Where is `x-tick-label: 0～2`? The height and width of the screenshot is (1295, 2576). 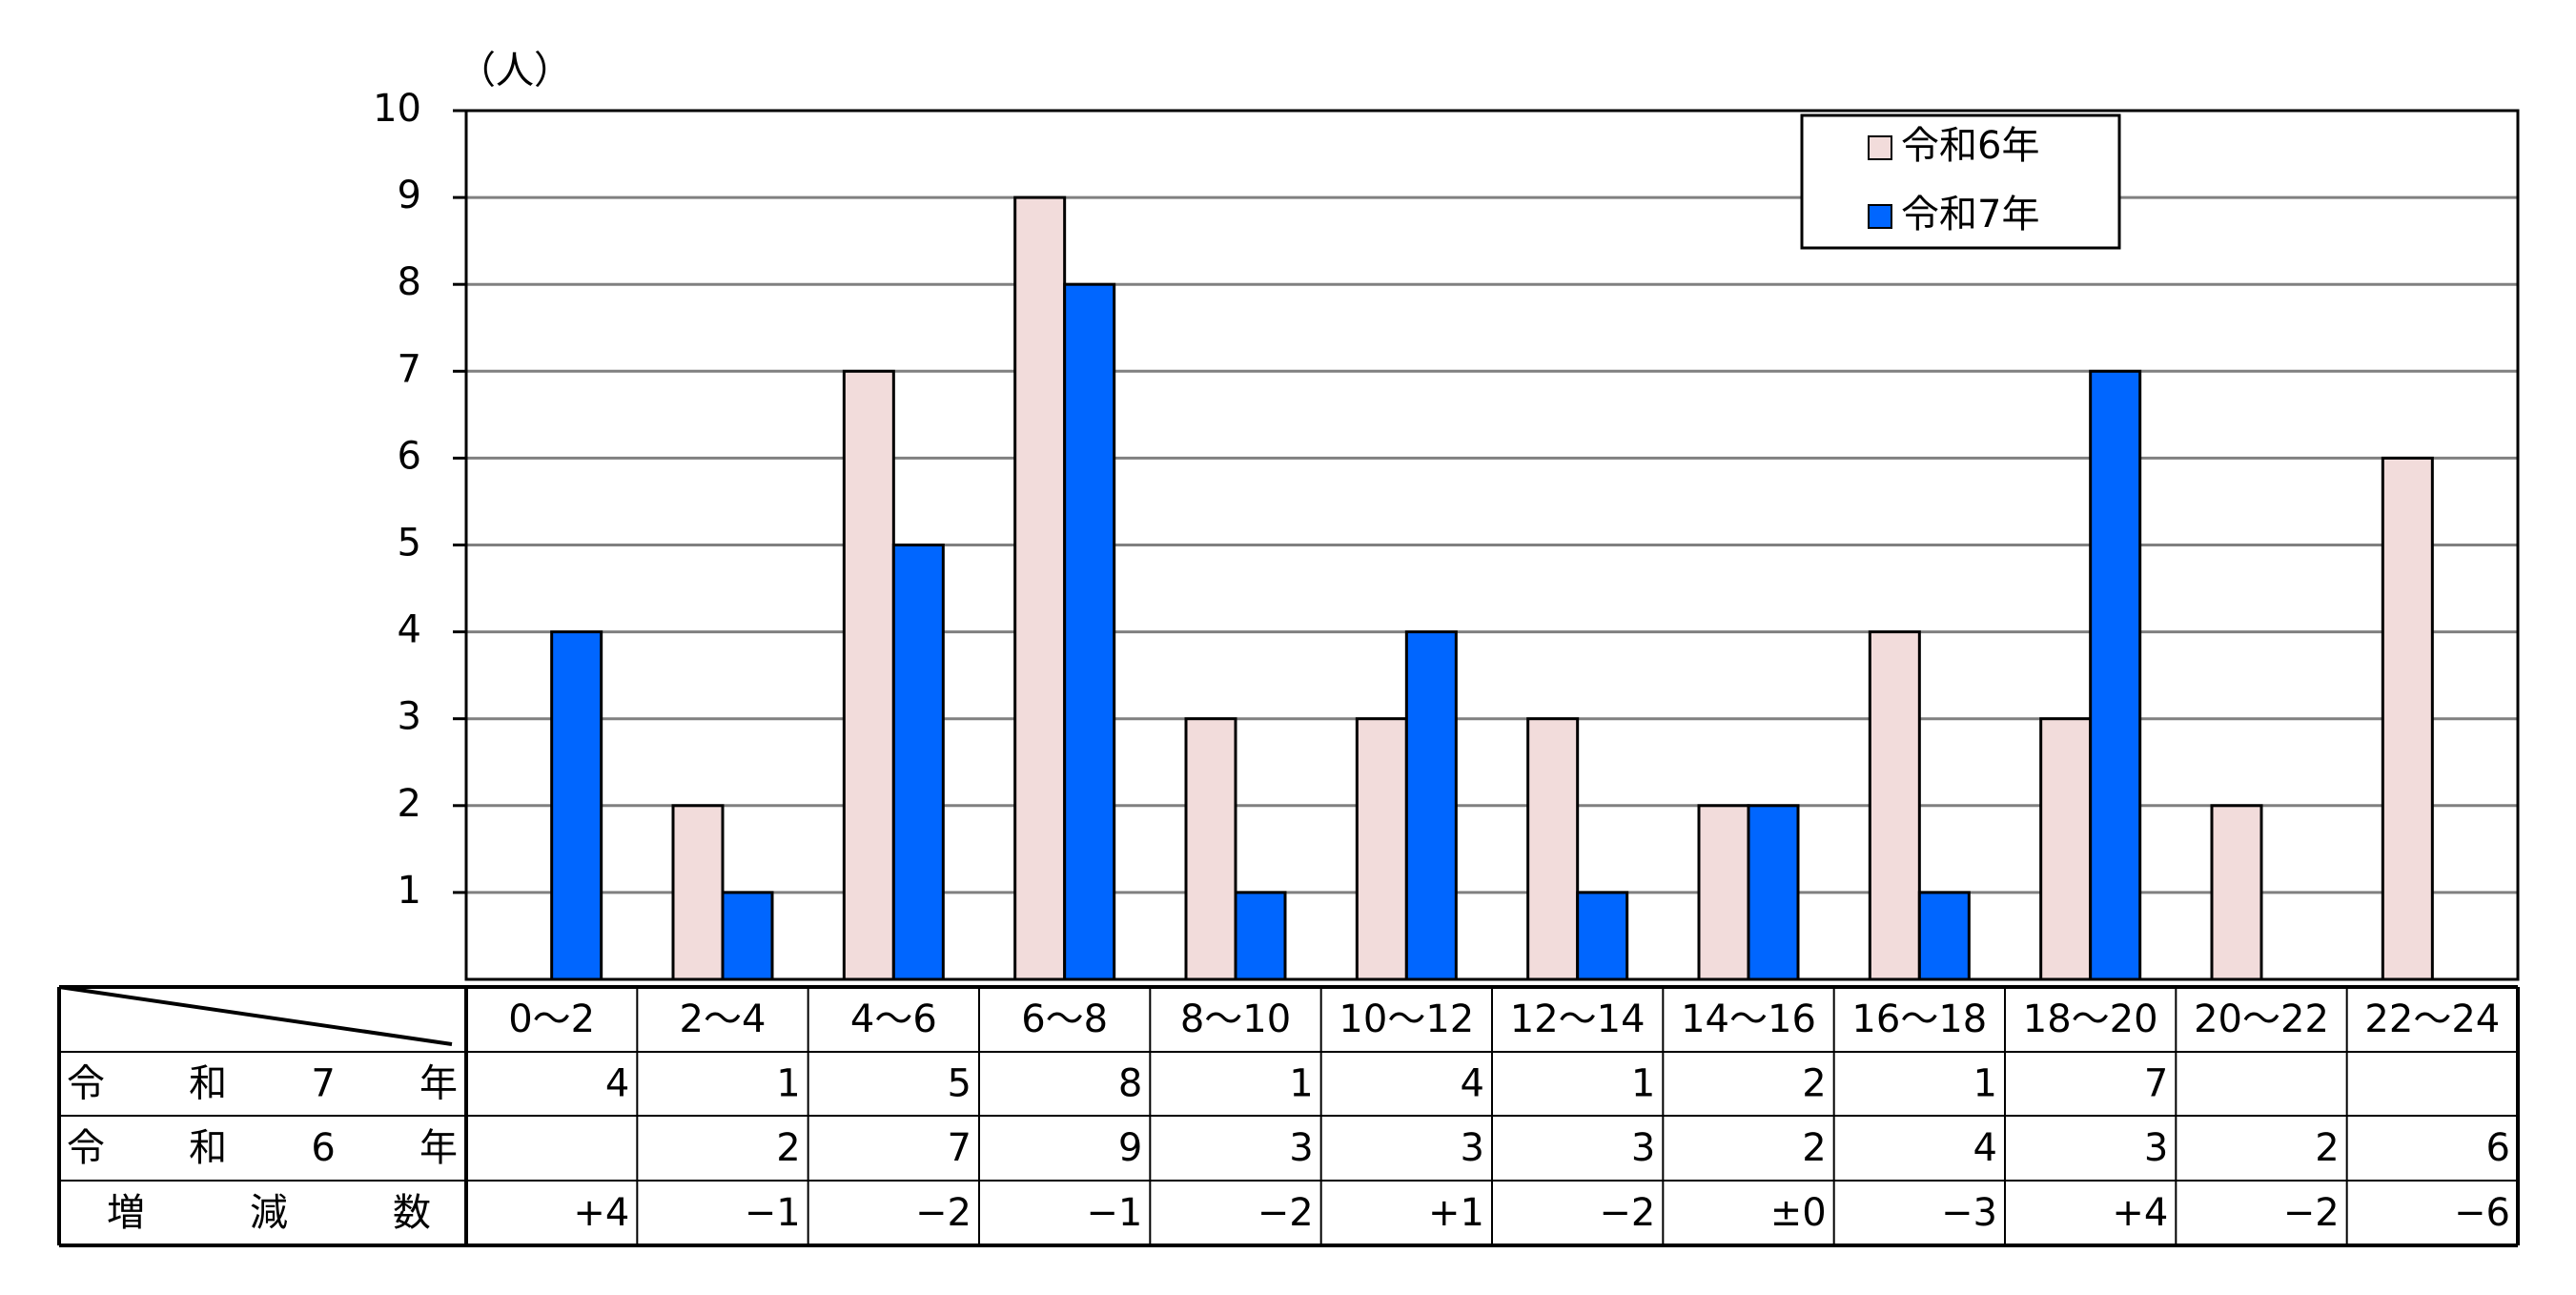
x-tick-label: 0～2 is located at coordinates (551, 1019).